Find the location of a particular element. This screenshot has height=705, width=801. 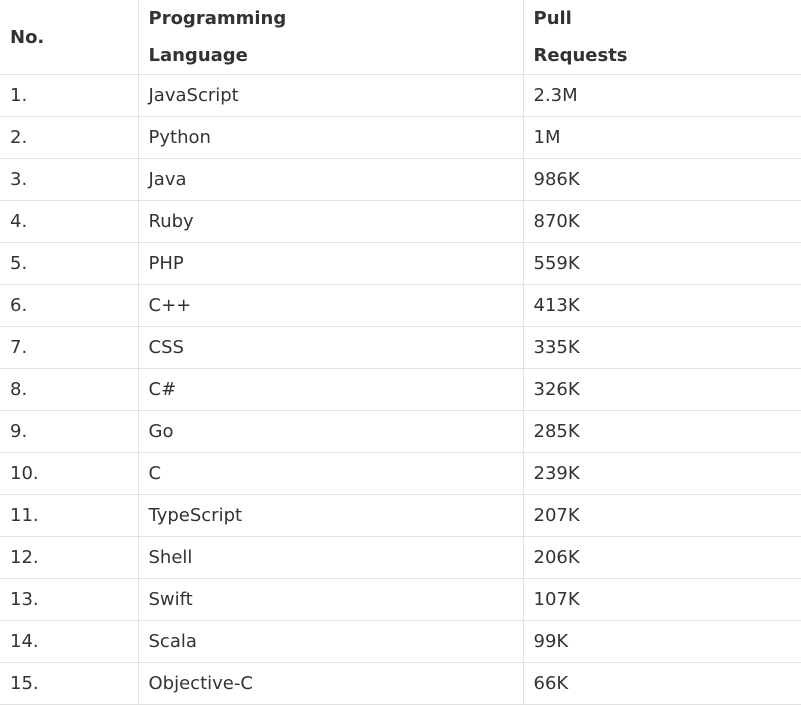

cell-no: 5. is located at coordinates (69, 264).